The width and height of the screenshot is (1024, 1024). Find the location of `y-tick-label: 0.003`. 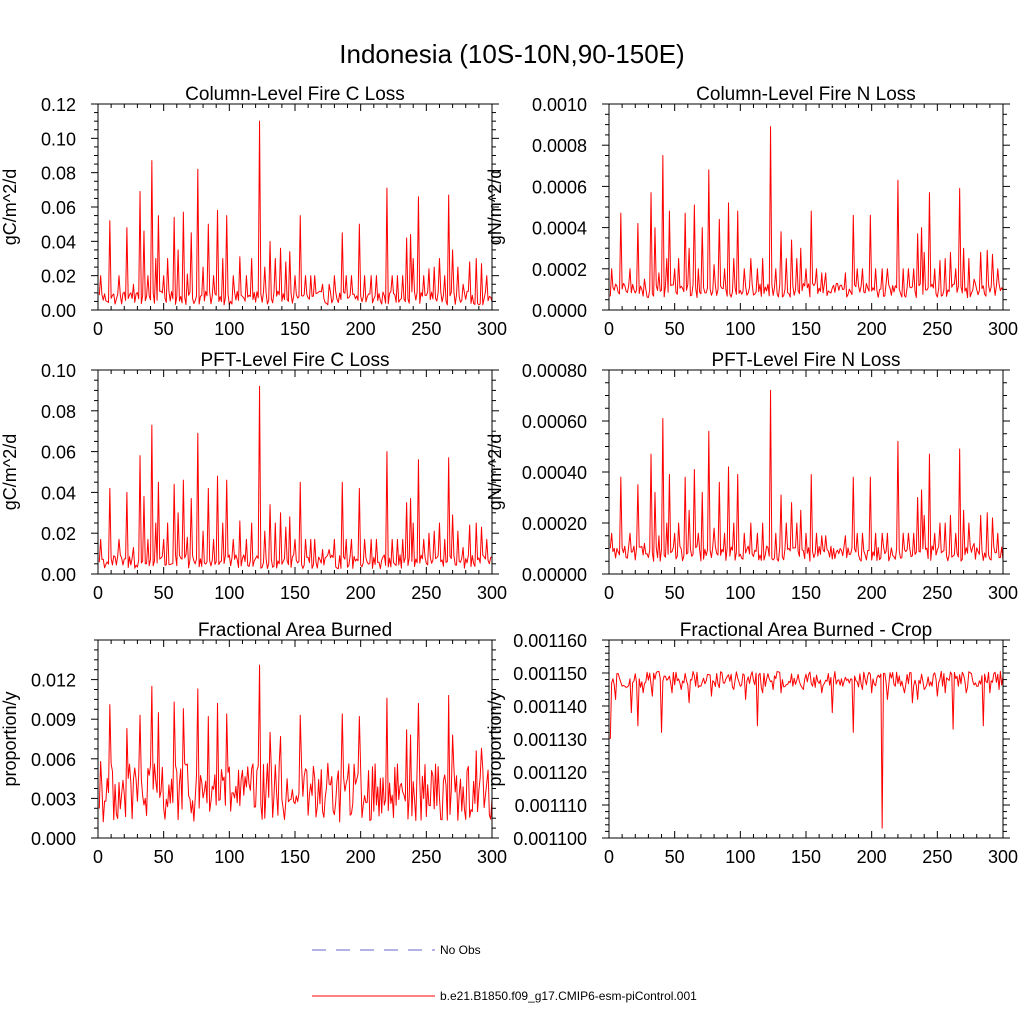

y-tick-label: 0.003 is located at coordinates (53, 799).